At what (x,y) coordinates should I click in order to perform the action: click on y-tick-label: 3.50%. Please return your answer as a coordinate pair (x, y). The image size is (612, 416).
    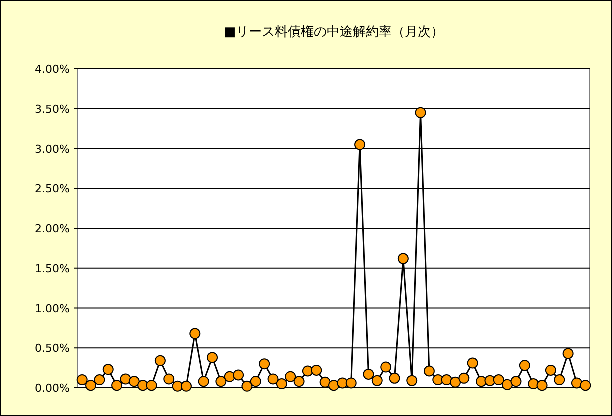
    Looking at the image, I should click on (52, 109).